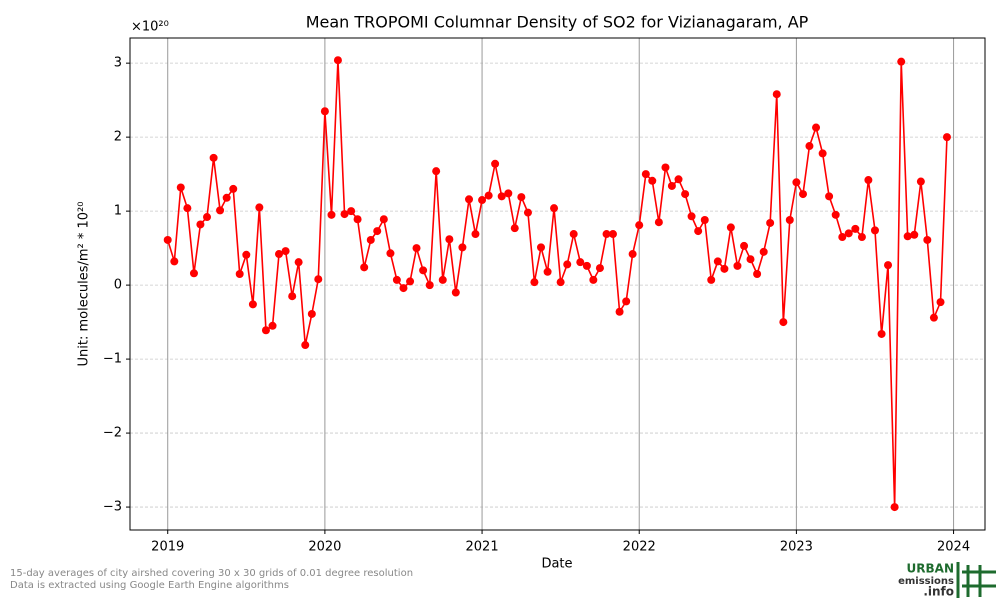 The height and width of the screenshot is (600, 1000). What do you see at coordinates (324, 547) in the screenshot?
I see `x-tick-label: 2020` at bounding box center [324, 547].